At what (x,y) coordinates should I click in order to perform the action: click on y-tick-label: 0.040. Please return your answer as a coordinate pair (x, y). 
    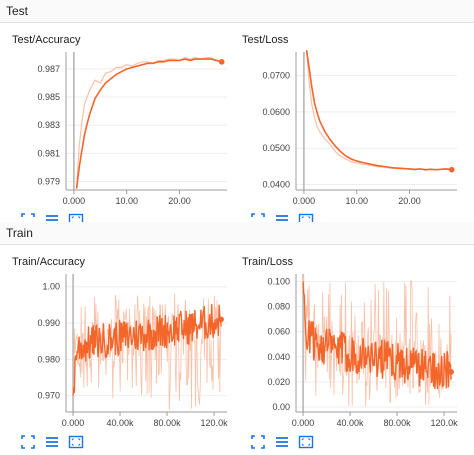
    Looking at the image, I should click on (278, 357).